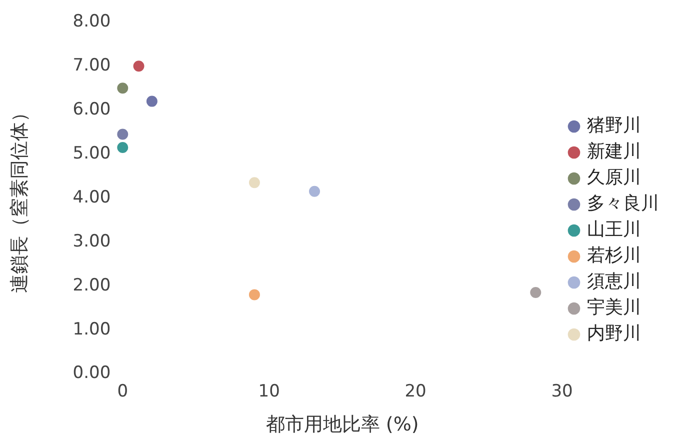 The height and width of the screenshot is (441, 689). I want to click on legend-label: 内野川, so click(614, 333).